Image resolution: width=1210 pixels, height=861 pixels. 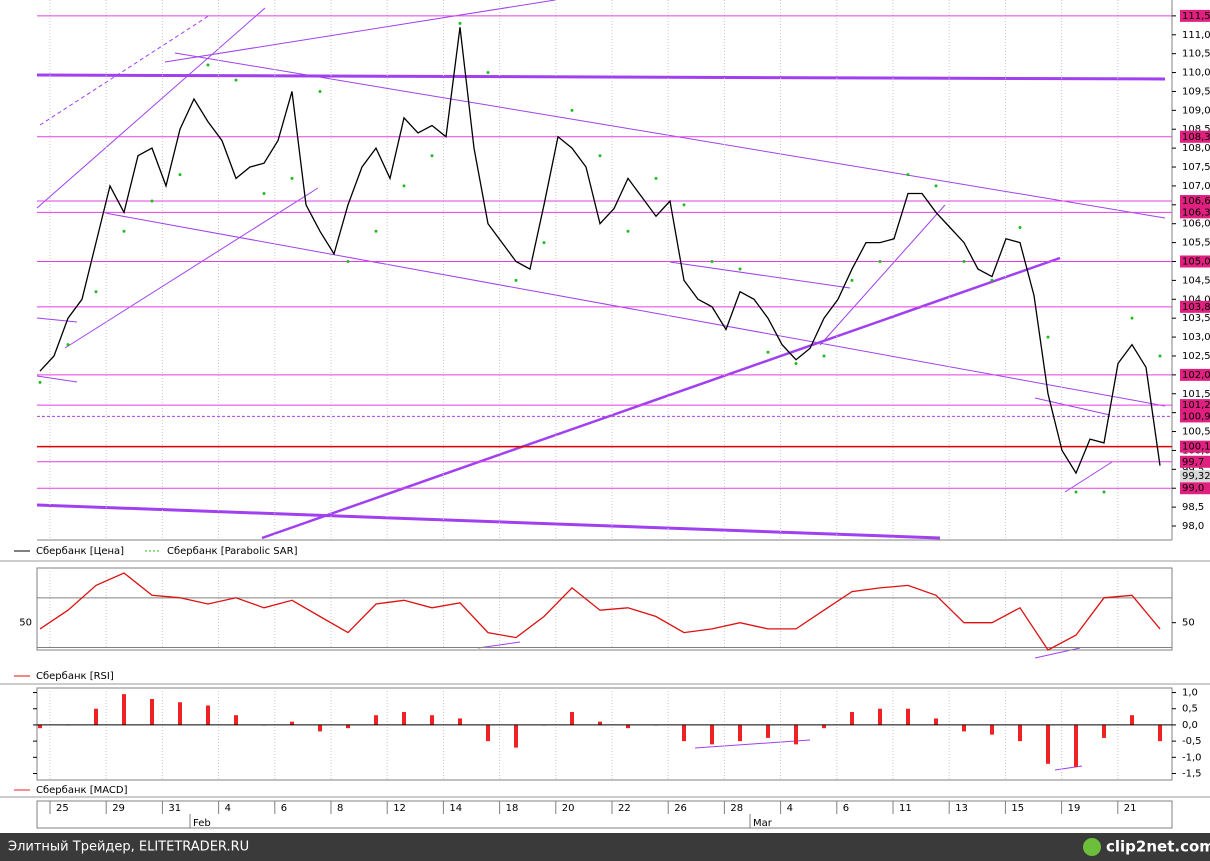 What do you see at coordinates (1196, 167) in the screenshot?
I see `y-tick-label: 107,5` at bounding box center [1196, 167].